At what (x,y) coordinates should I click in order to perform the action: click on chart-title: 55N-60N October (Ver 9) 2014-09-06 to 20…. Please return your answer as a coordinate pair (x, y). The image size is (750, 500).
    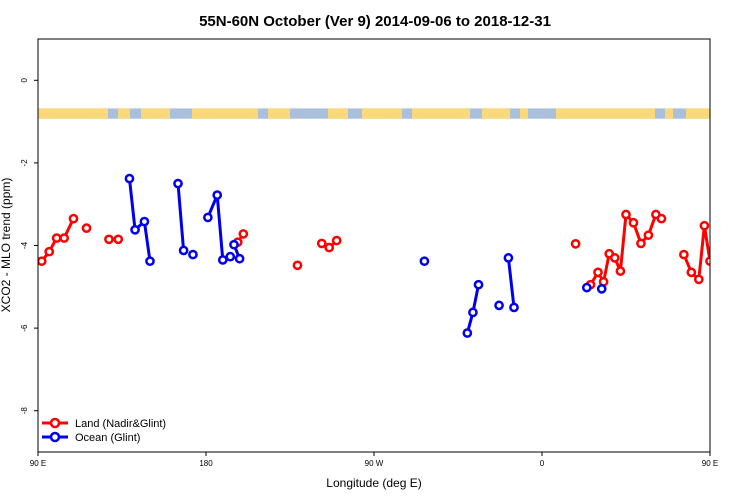
    Looking at the image, I should click on (375, 21).